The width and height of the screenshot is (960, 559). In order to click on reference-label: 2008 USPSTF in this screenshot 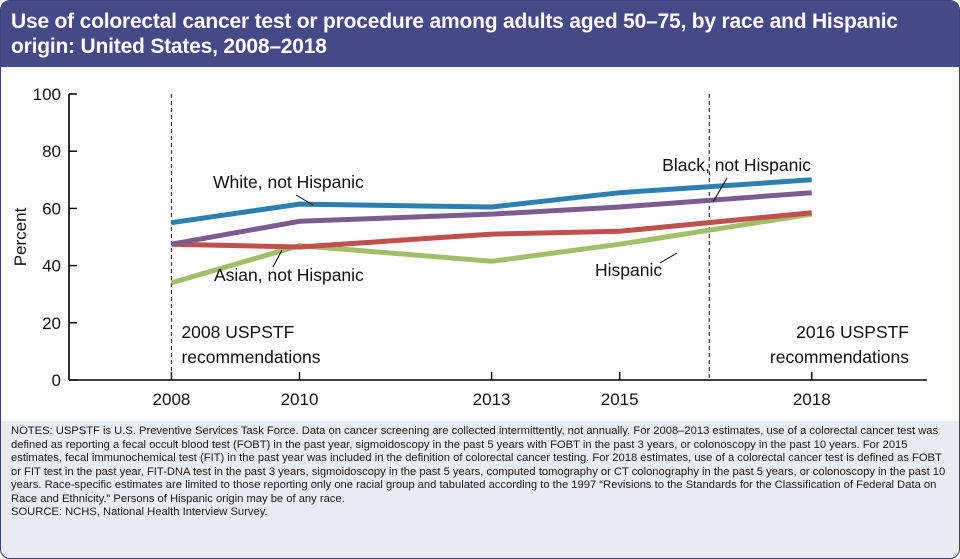, I will do `click(237, 332)`.